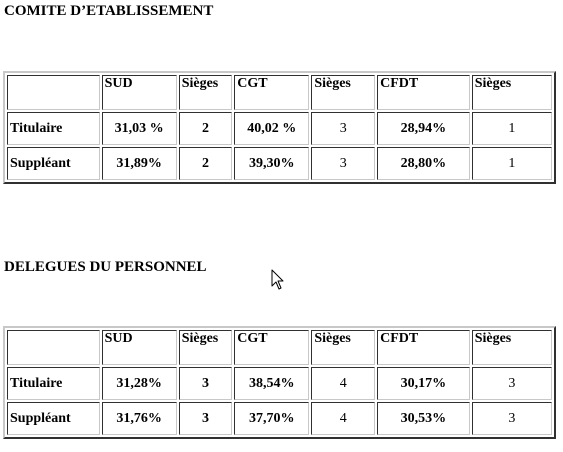 This screenshot has width=563, height=452. Describe the element at coordinates (277, 279) in the screenshot. I see `arrow-pointer-icon` at that location.